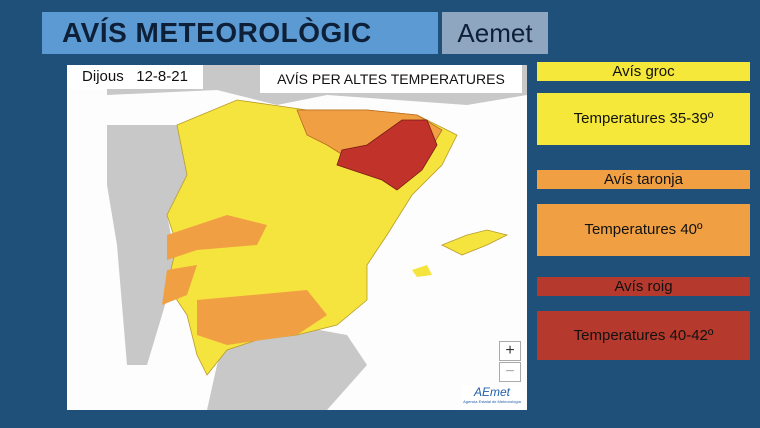 The height and width of the screenshot is (428, 760). Describe the element at coordinates (643, 286) in the screenshot. I see `legend-level: Avís roig` at that location.